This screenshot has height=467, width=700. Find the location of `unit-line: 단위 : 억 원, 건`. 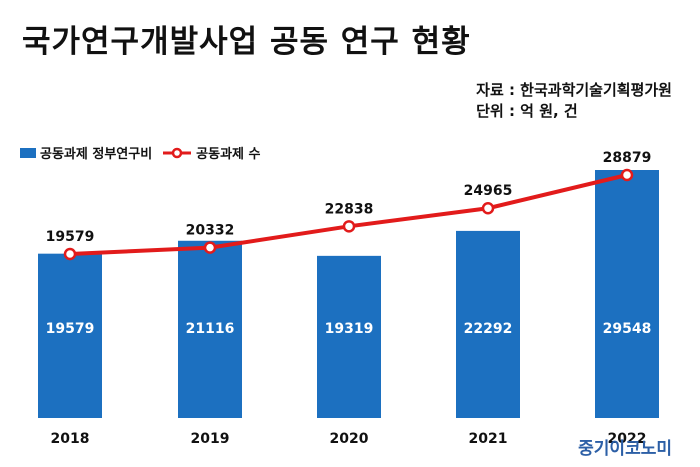

unit-line: 단위 : 억 원, 건 is located at coordinates (527, 111).